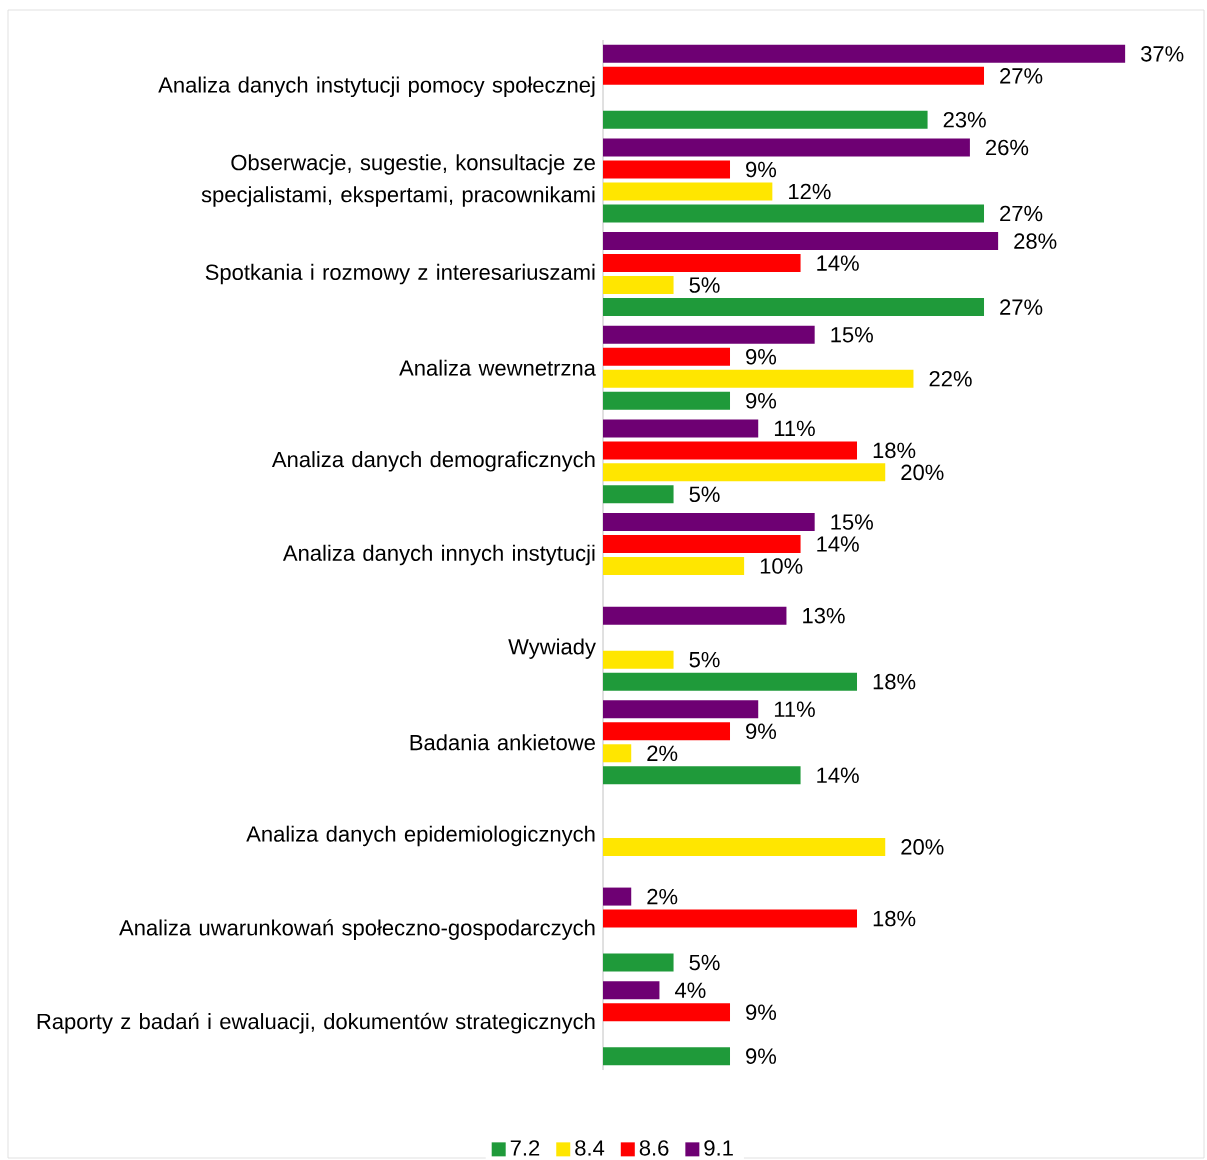  Describe the element at coordinates (824, 615) in the screenshot. I see `data-label: 13%` at that location.